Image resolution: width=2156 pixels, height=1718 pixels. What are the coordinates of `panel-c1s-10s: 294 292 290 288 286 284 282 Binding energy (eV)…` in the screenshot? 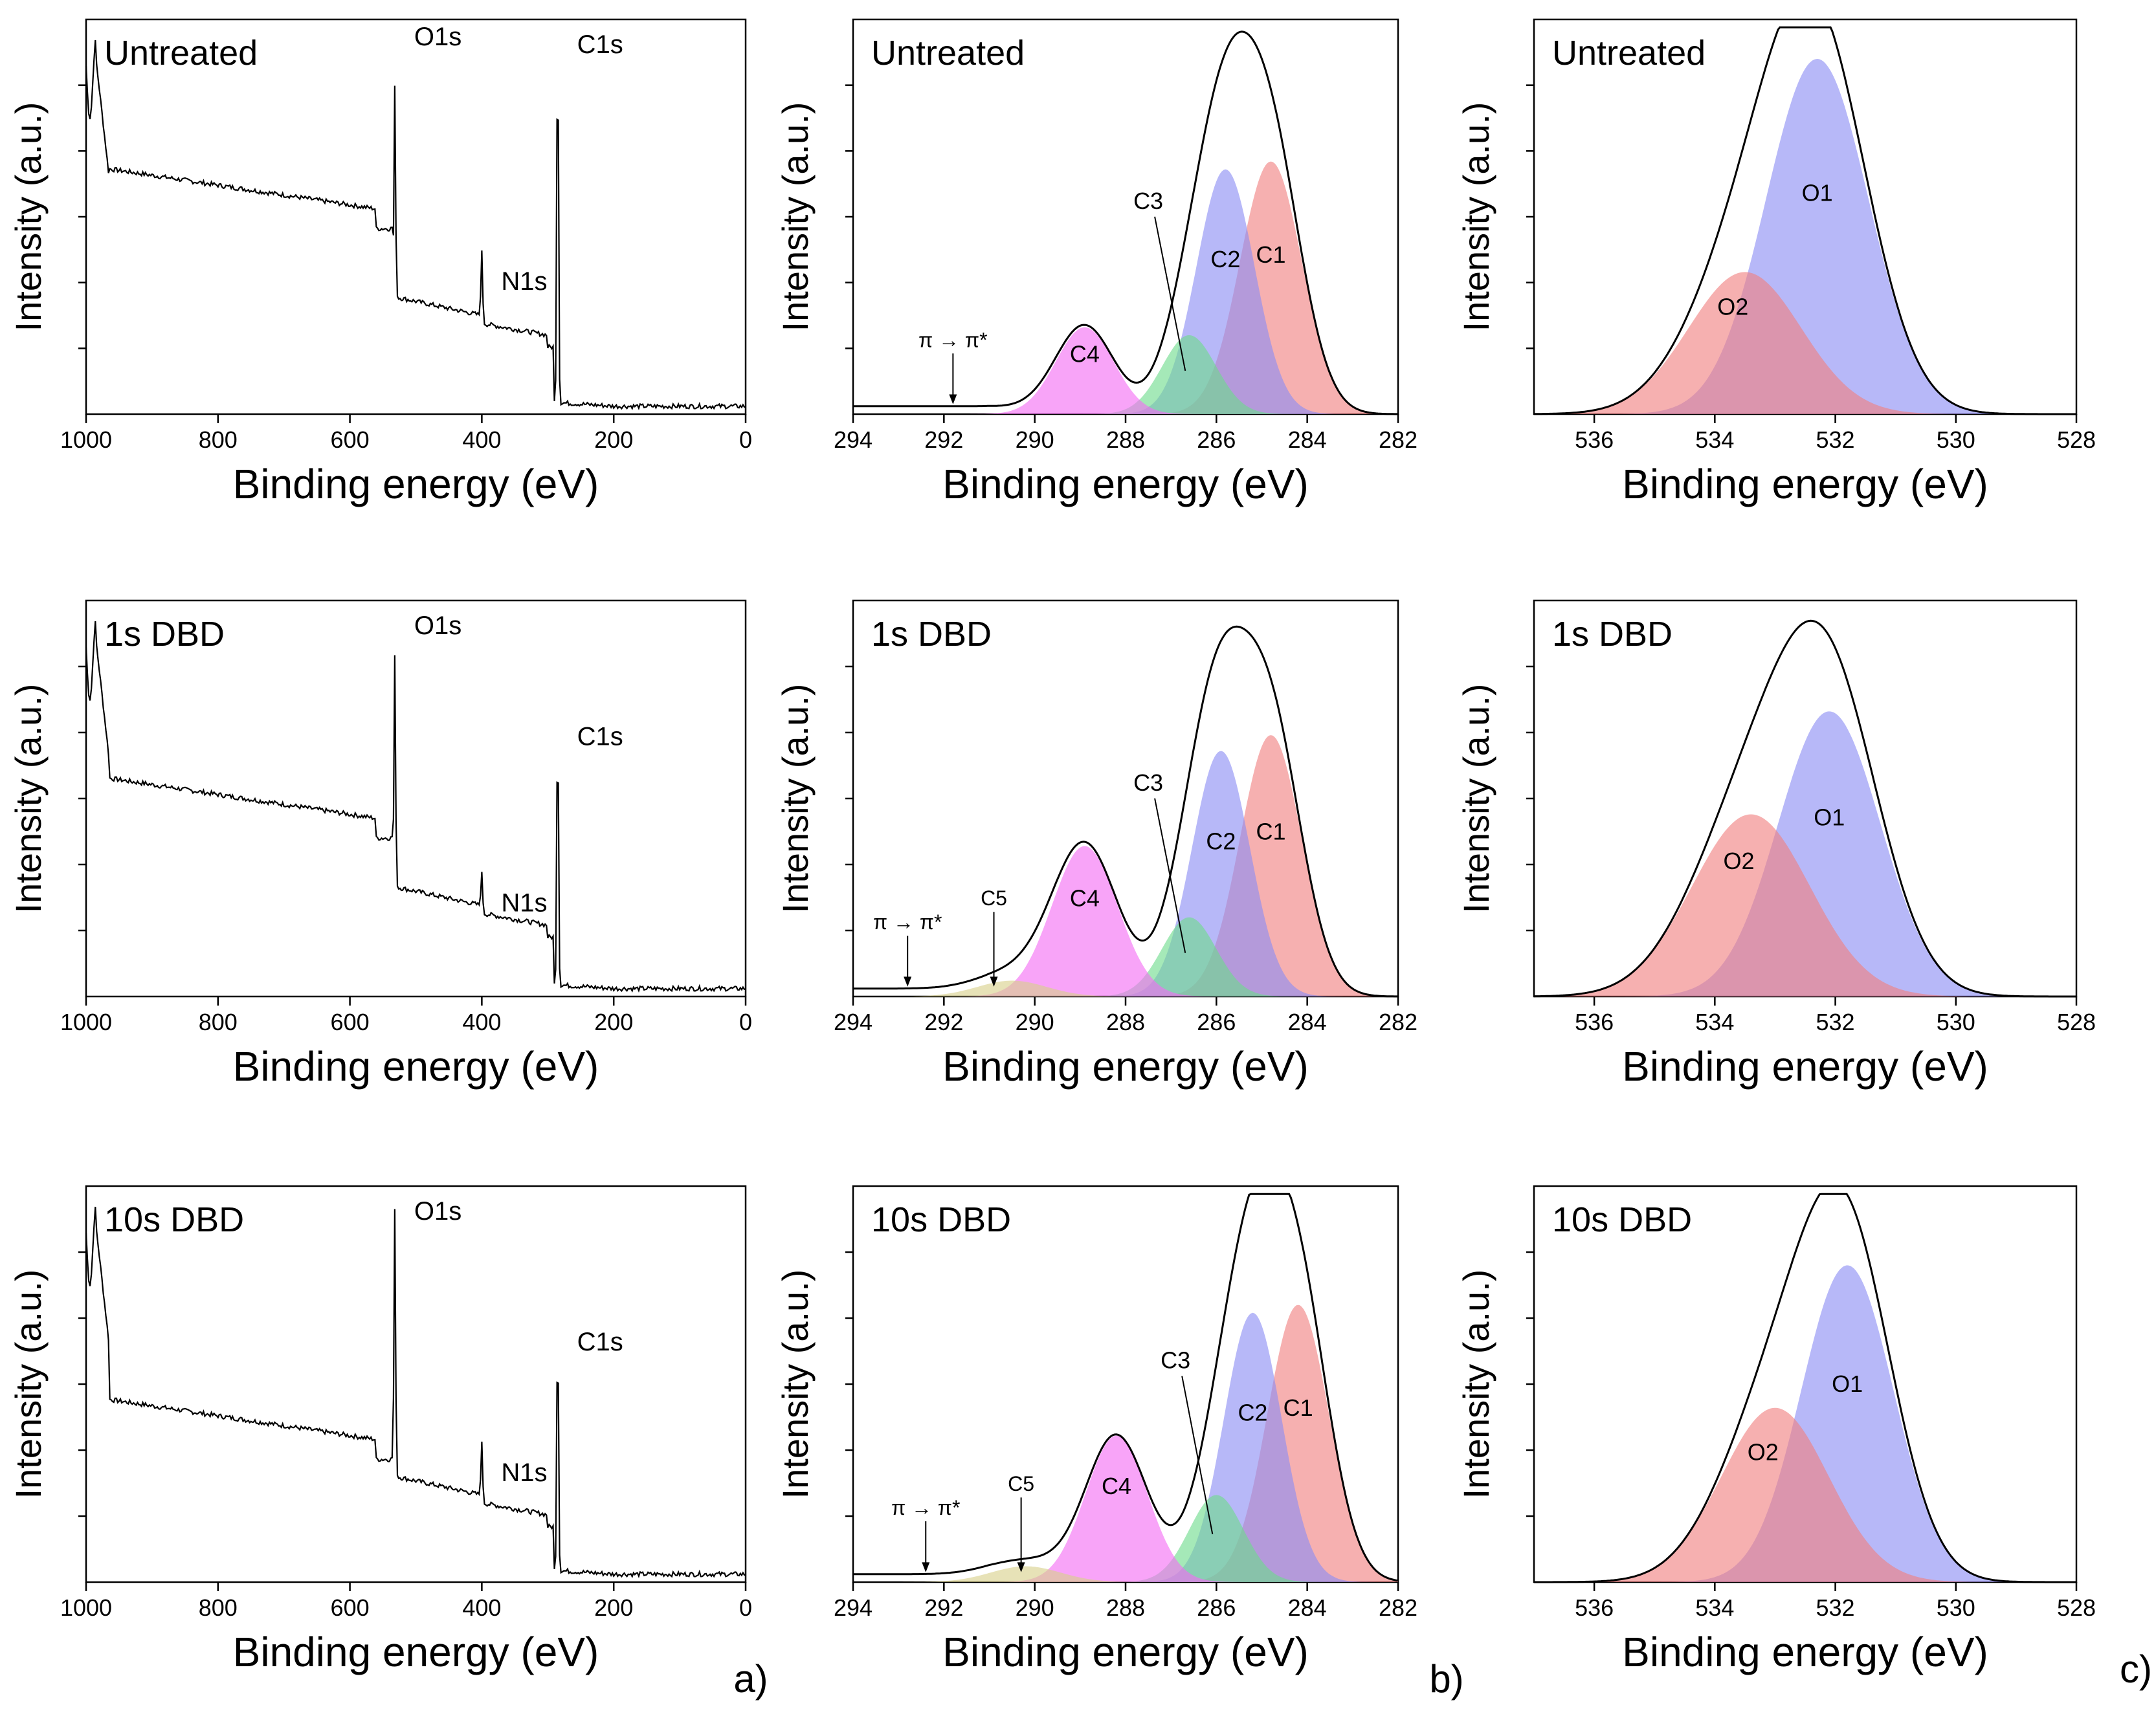 It's located at (1096, 1430).